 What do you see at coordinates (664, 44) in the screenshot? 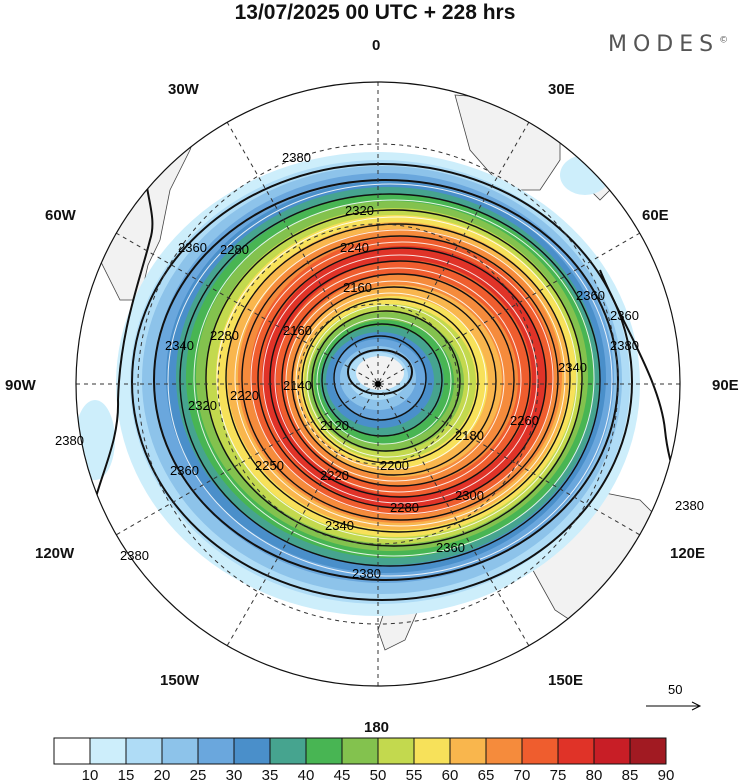
I see `brand-text: MODES` at bounding box center [664, 44].